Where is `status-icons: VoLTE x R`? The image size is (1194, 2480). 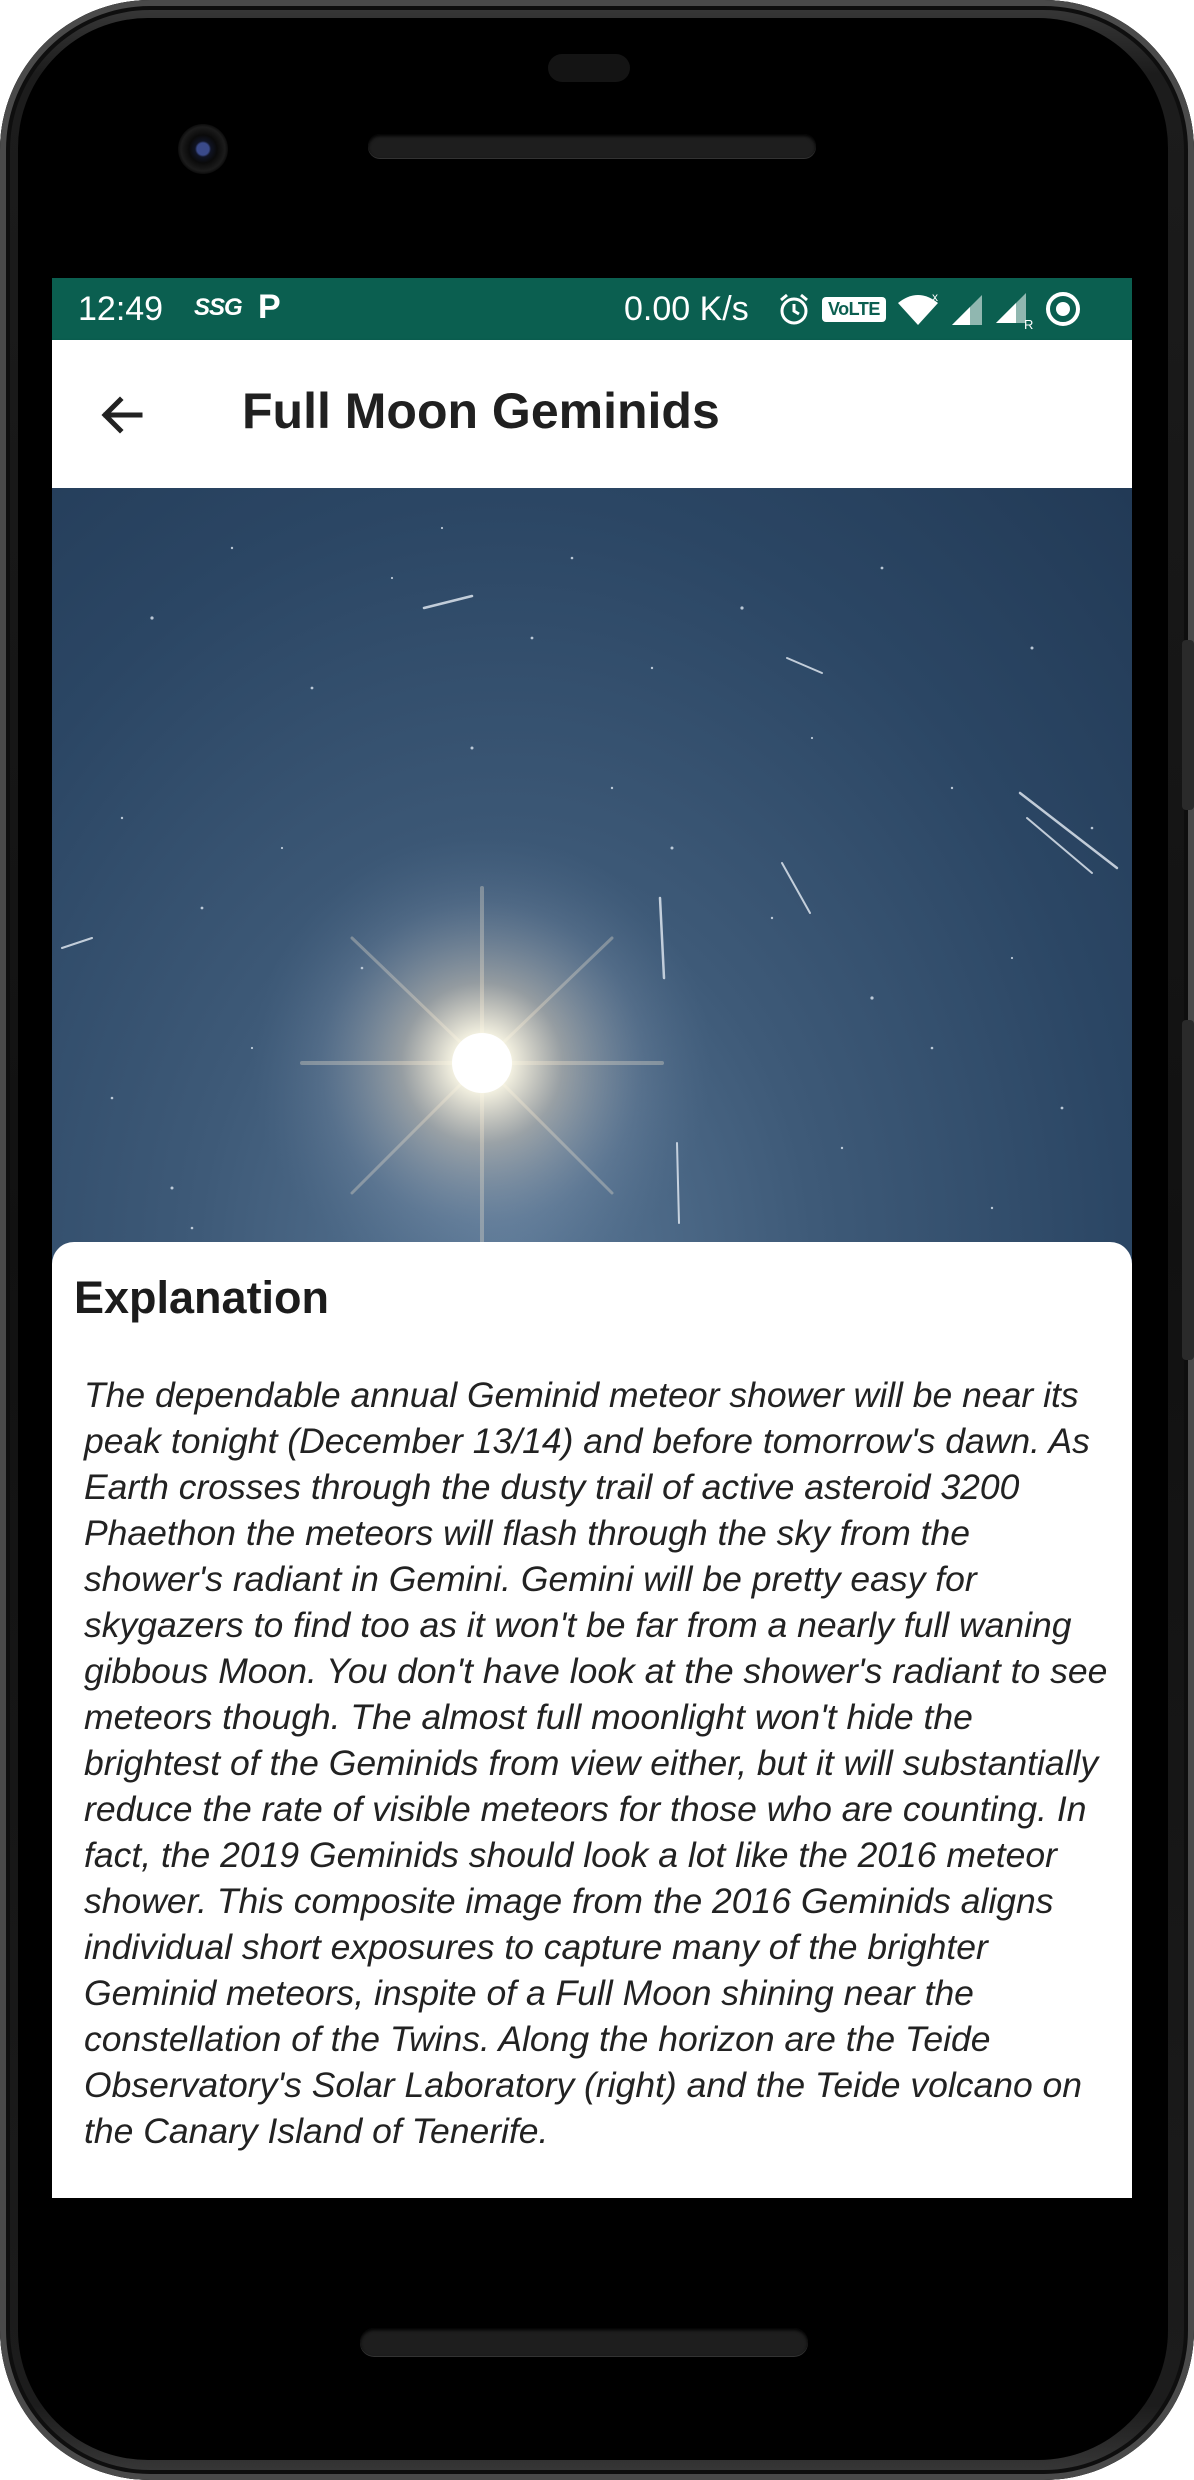 status-icons: VoLTE x R is located at coordinates (929, 309).